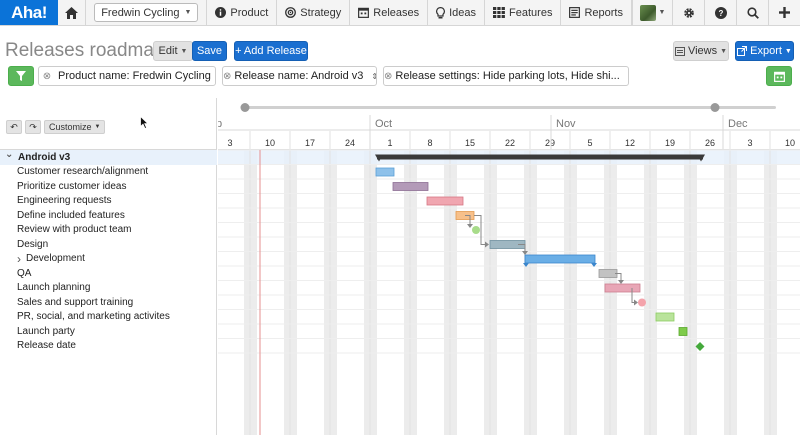 The width and height of the screenshot is (800, 435). I want to click on summary-end-cap, so click(701, 158).